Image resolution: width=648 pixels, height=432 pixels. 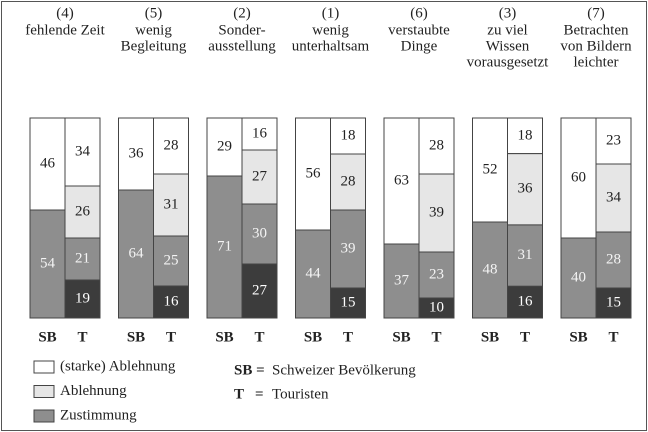 I want to click on segment-label: 60, so click(x=578, y=177).